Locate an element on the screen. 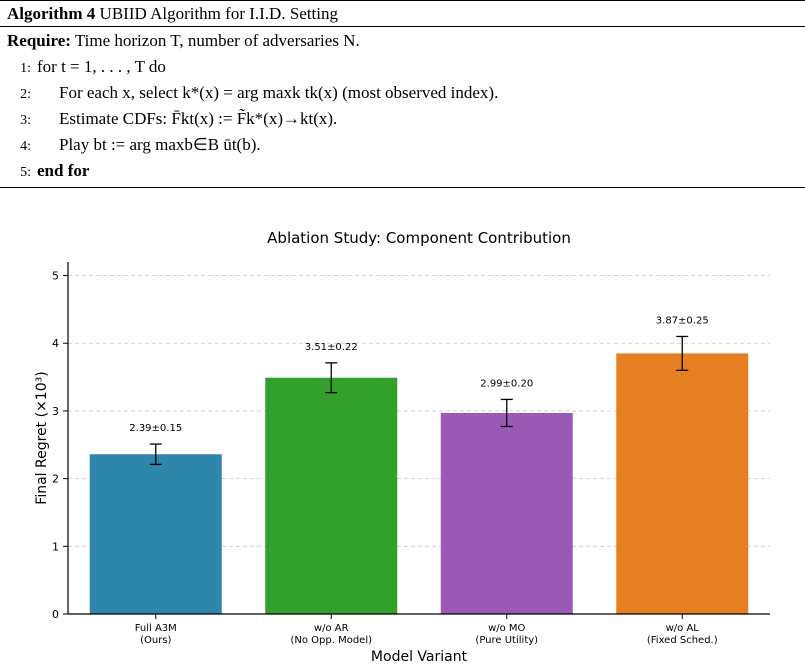 This screenshot has width=805, height=666. y-tick-label: 3 is located at coordinates (55, 411).